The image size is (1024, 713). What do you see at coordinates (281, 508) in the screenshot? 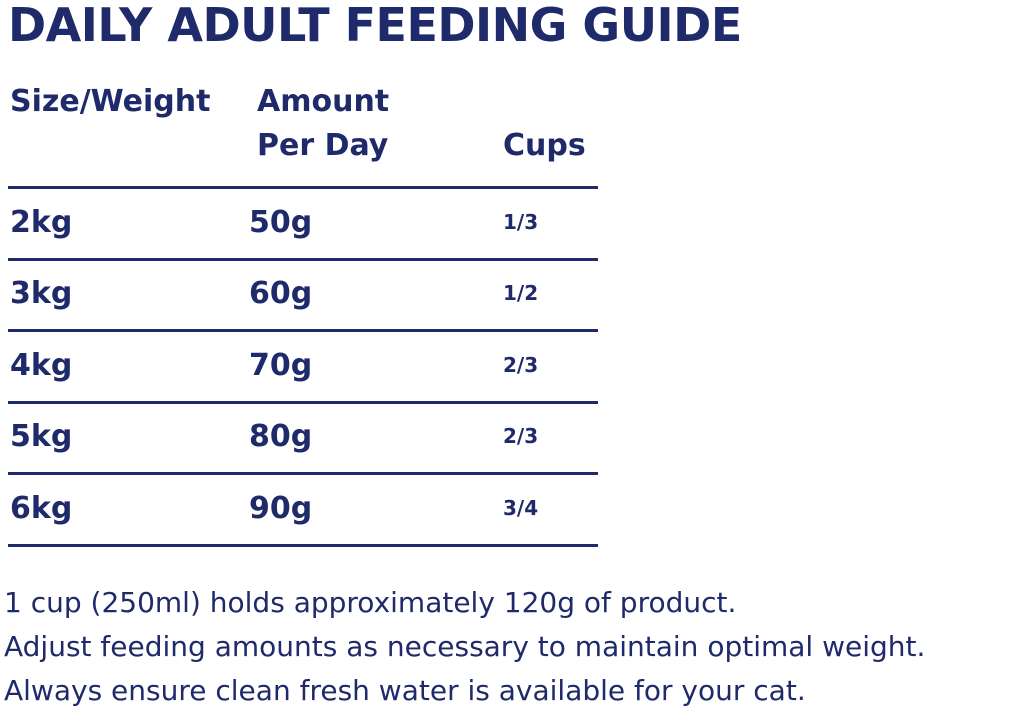
I see `table-cell: 90g` at bounding box center [281, 508].